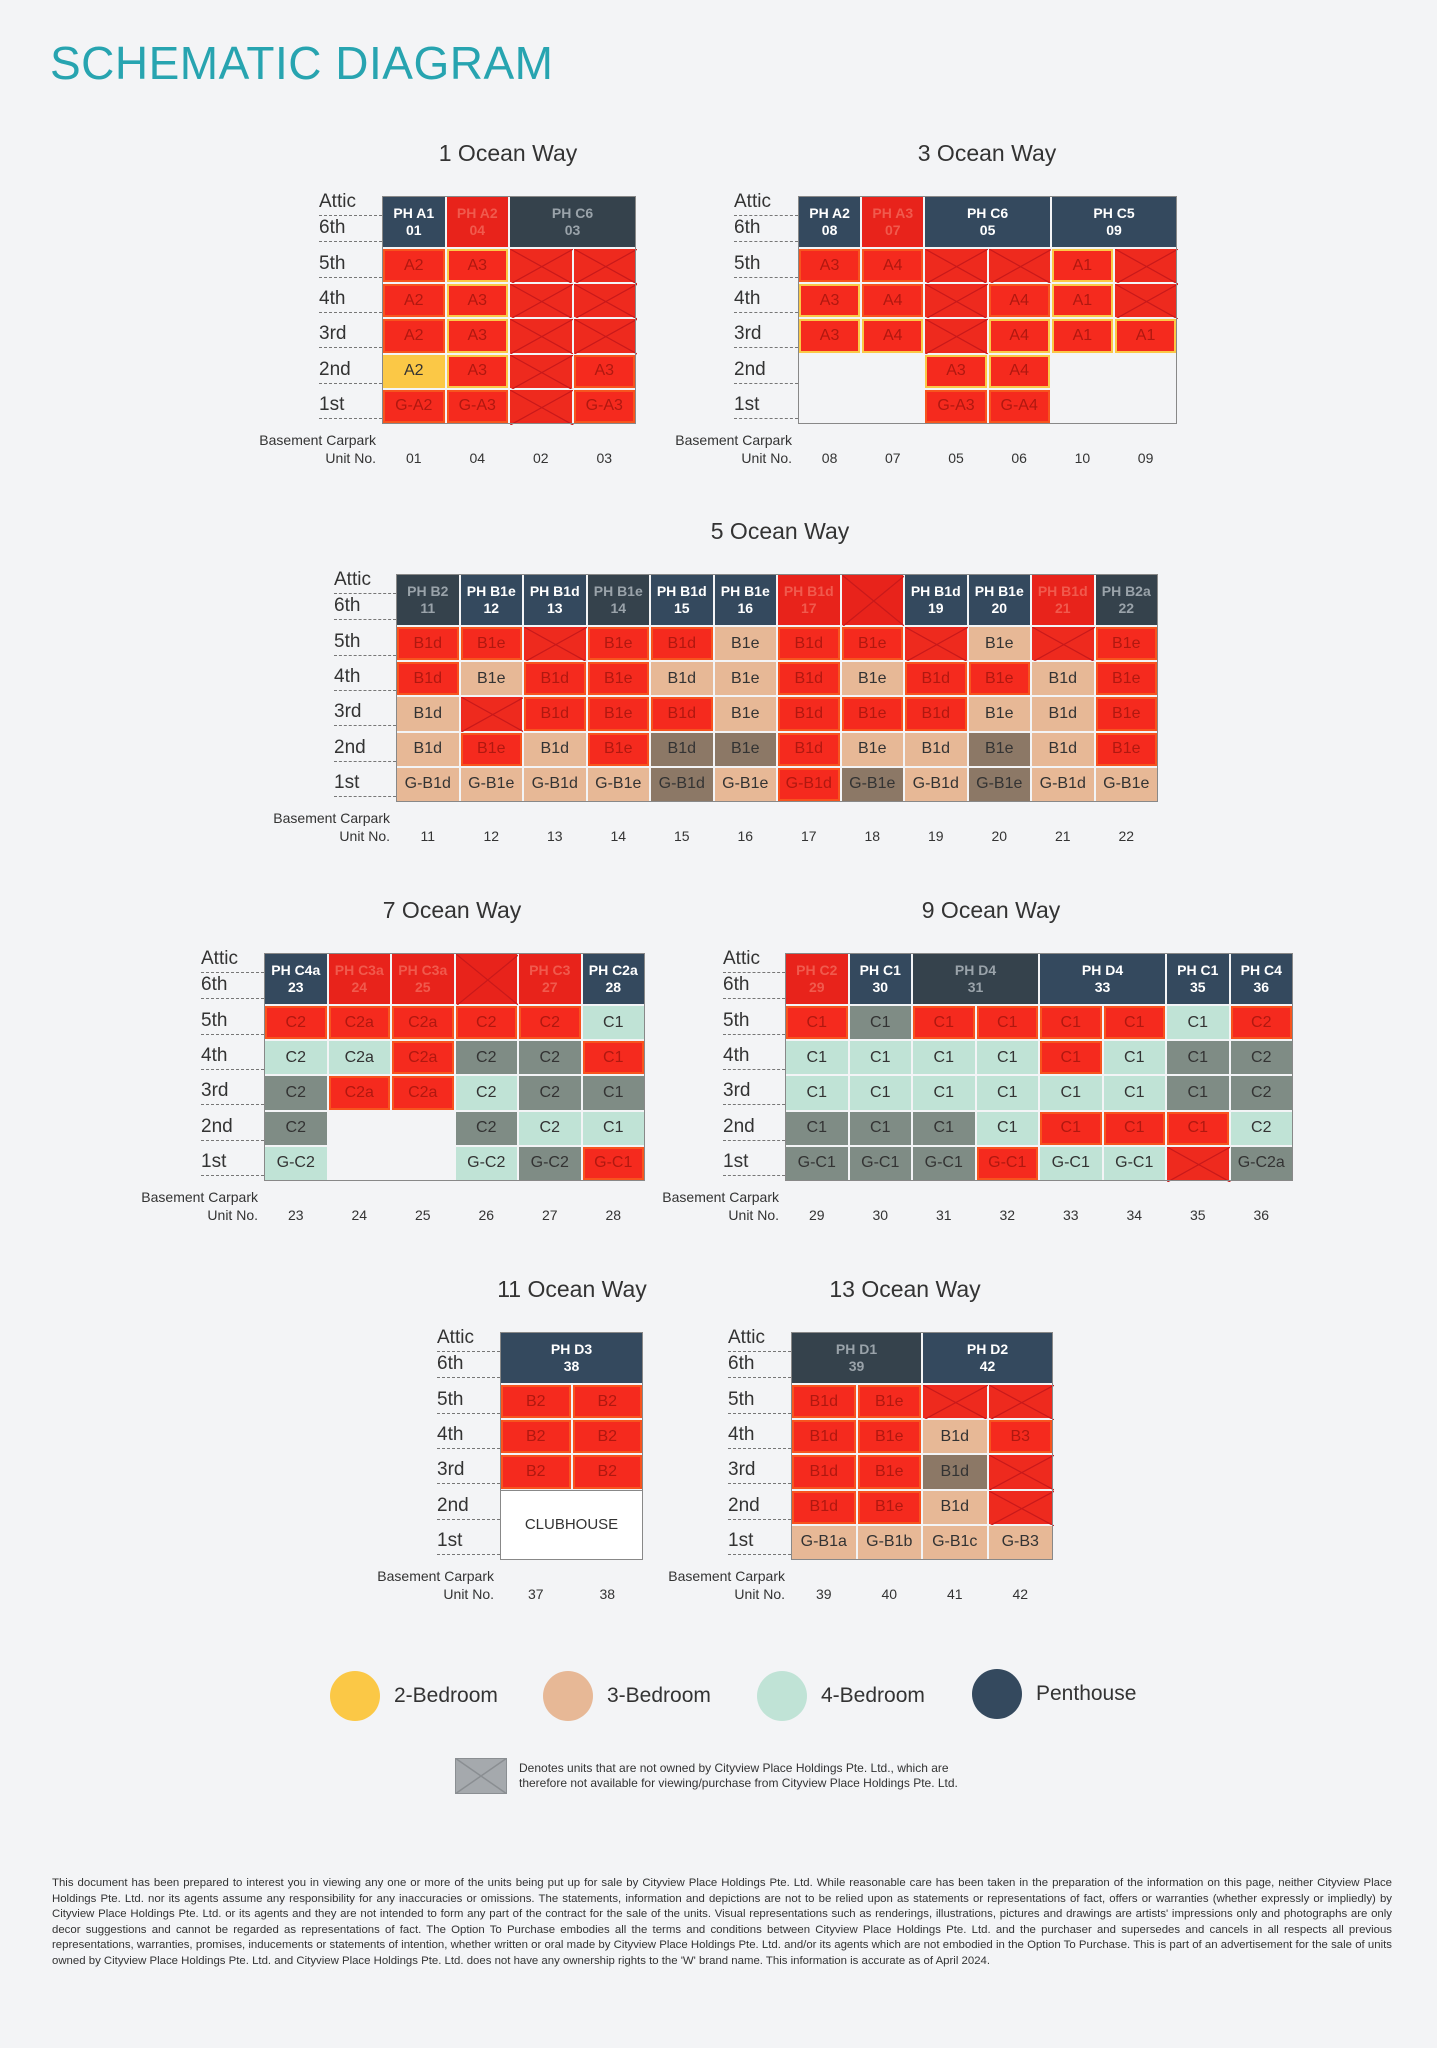 The image size is (1437, 2048). Describe the element at coordinates (1261, 979) in the screenshot. I see `penthouse-unit: PH C4 36` at that location.